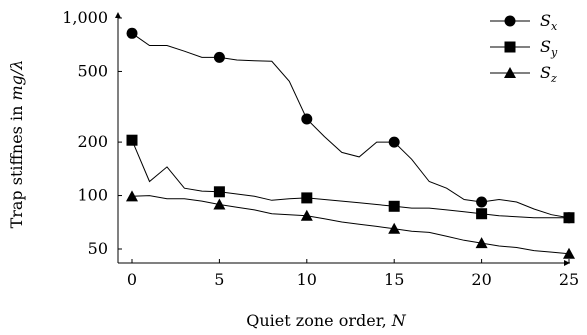  Describe the element at coordinates (319, 320) in the screenshot. I see `x-axis-title-text: Quiet zone order,` at that location.